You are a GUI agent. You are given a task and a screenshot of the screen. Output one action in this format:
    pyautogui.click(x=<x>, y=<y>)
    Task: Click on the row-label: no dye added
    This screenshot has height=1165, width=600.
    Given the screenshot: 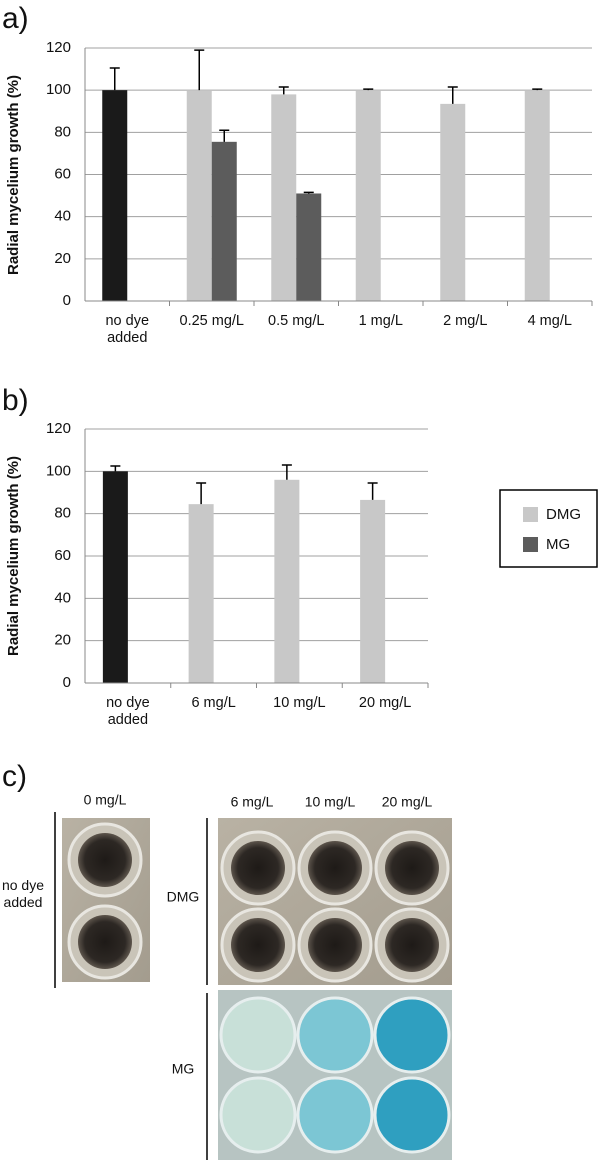 What is the action you would take?
    pyautogui.click(x=23, y=893)
    